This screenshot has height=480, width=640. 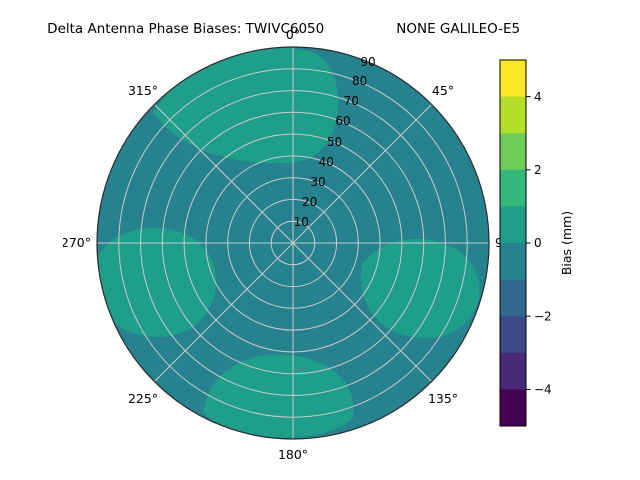 I want to click on colorbar-tick-label: −4, so click(x=543, y=390).